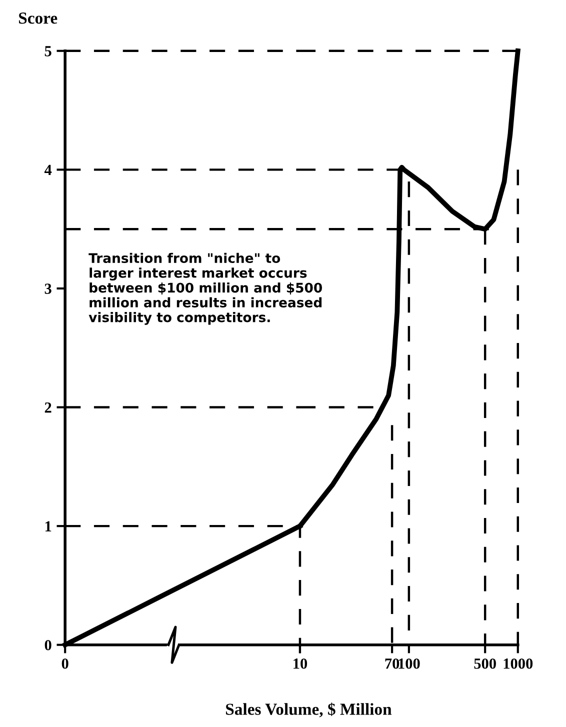  What do you see at coordinates (48, 526) in the screenshot?
I see `y-tick-label: 1` at bounding box center [48, 526].